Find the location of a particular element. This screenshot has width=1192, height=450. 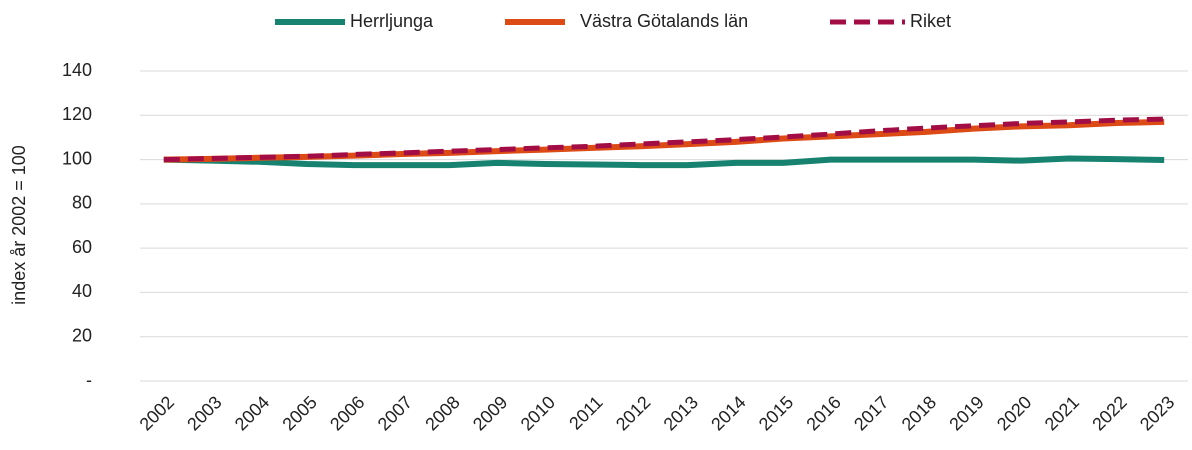

y-axis-label: index år 2002 = 100 is located at coordinates (19, 225).